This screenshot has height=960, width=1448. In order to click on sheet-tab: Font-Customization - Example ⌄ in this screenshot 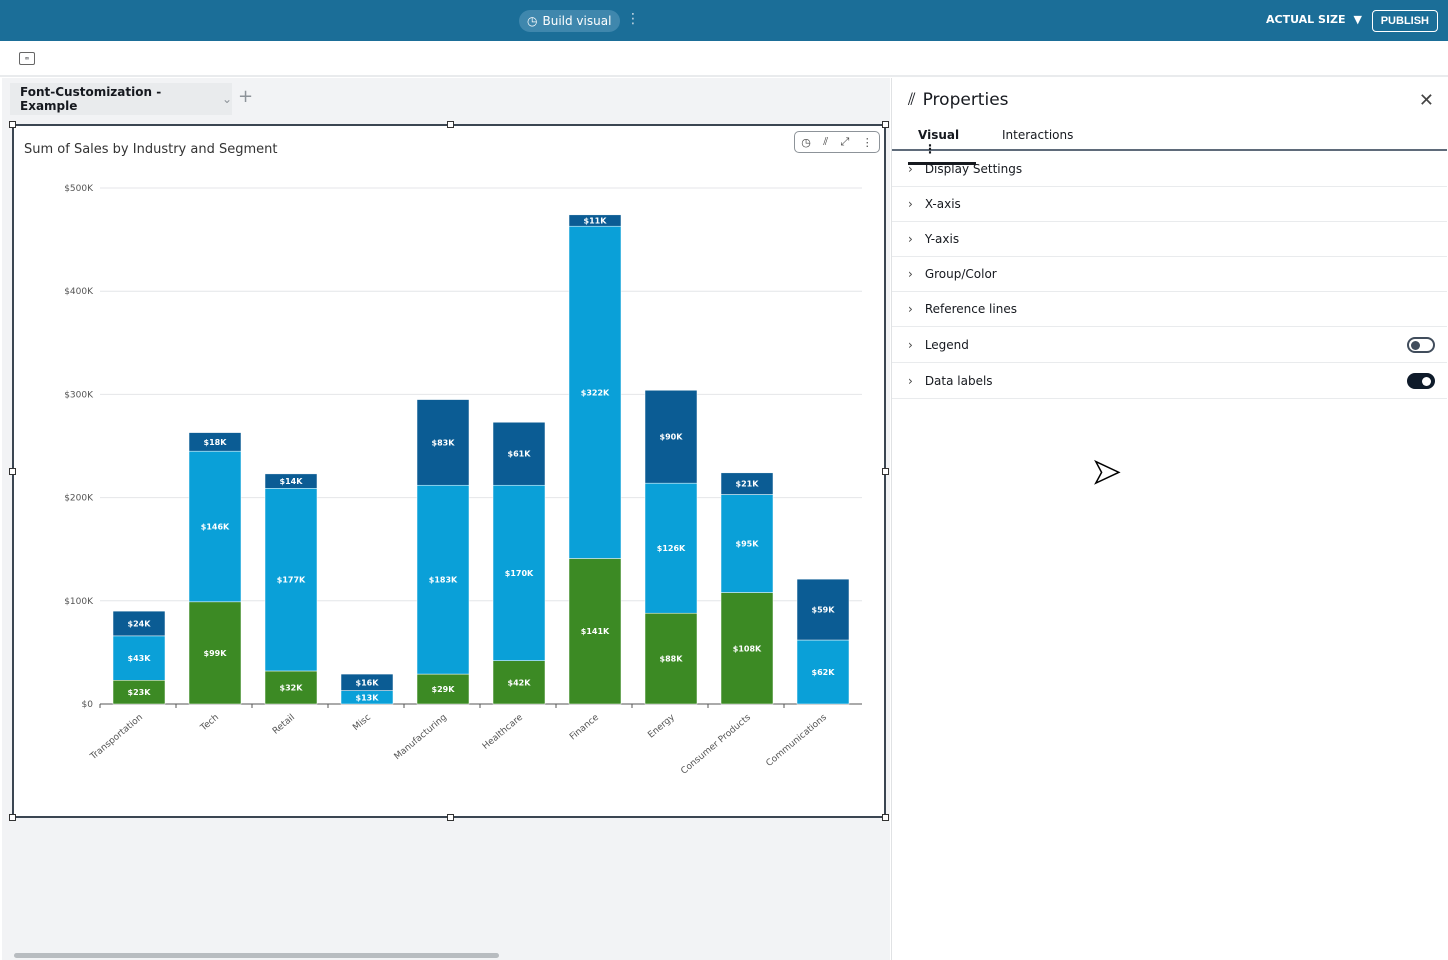, I will do `click(121, 99)`.